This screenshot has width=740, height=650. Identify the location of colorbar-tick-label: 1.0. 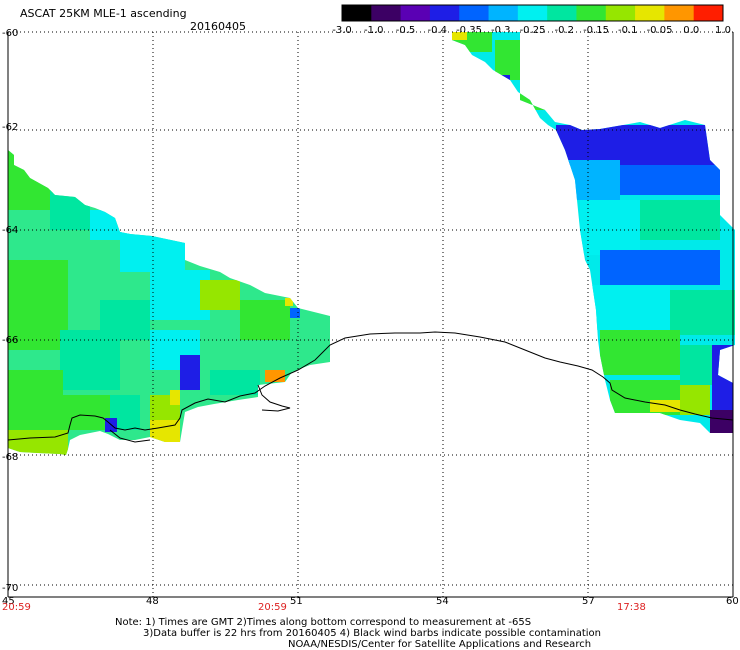
(723, 30).